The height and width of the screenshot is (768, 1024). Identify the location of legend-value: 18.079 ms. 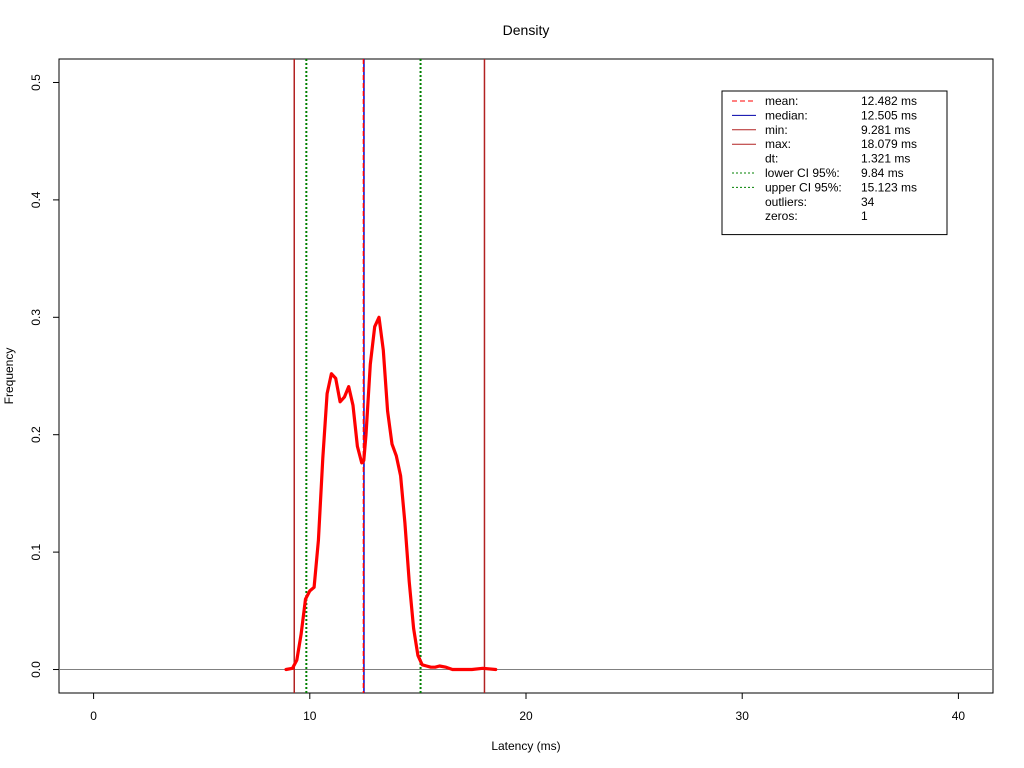
(889, 144).